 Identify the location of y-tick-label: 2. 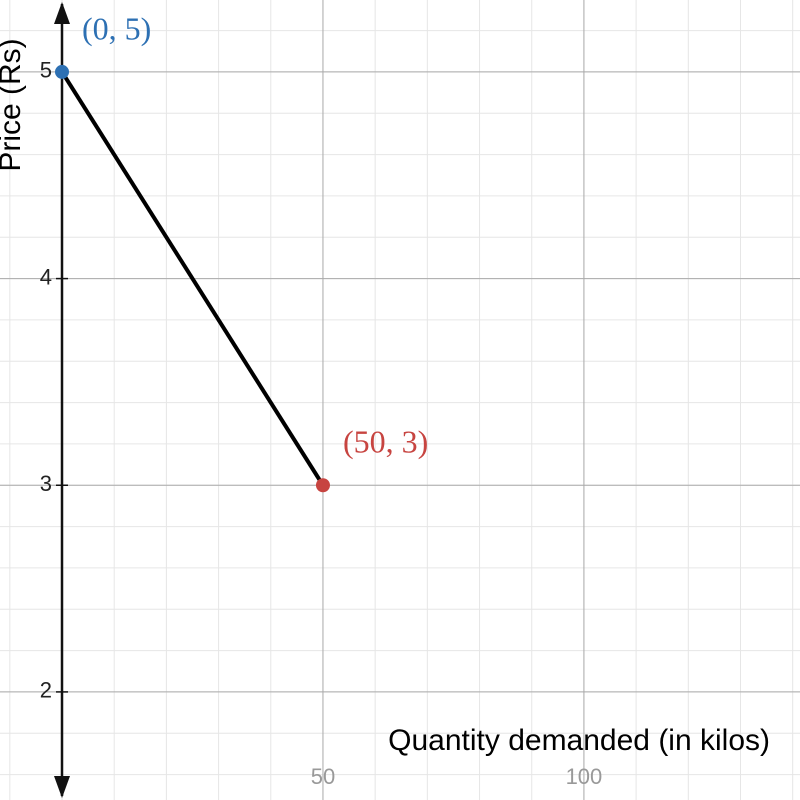
(46, 690).